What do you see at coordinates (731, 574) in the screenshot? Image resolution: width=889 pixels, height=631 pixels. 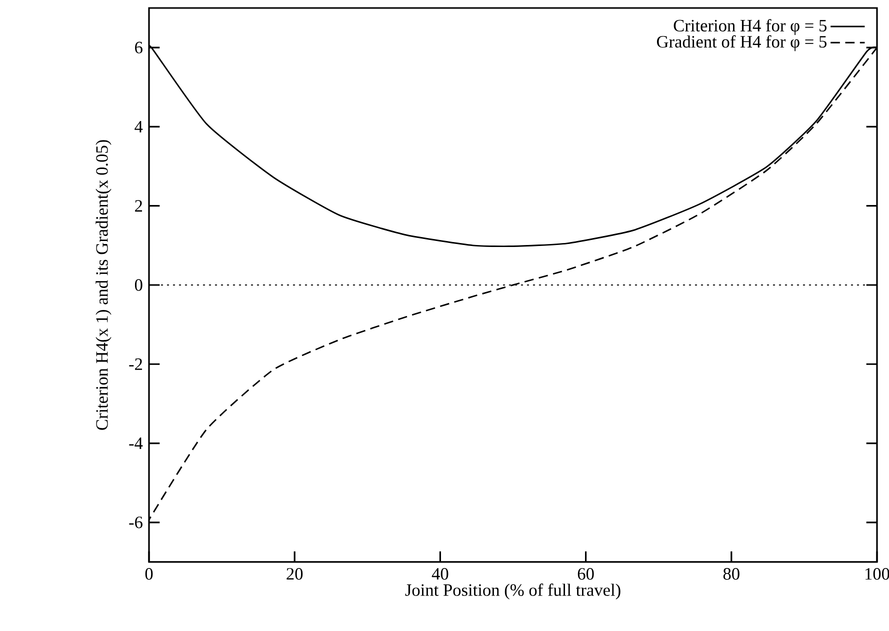 I see `x-tick-label: 80` at bounding box center [731, 574].